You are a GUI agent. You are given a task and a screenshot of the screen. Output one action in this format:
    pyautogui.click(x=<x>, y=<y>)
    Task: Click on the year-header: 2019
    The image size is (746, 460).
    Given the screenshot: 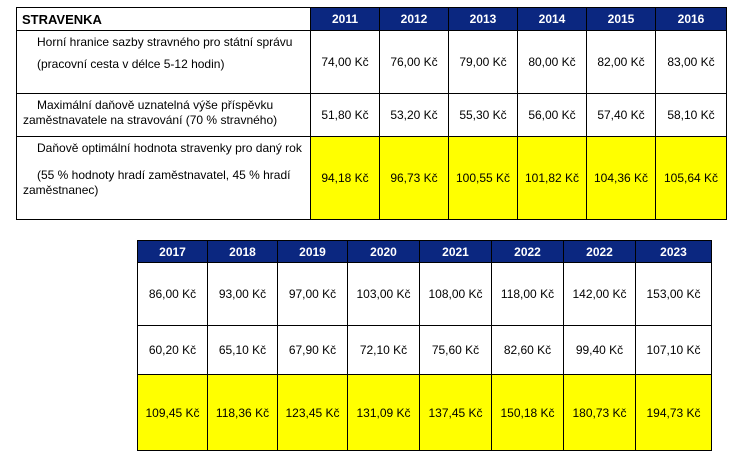 What is the action you would take?
    pyautogui.click(x=312, y=251)
    